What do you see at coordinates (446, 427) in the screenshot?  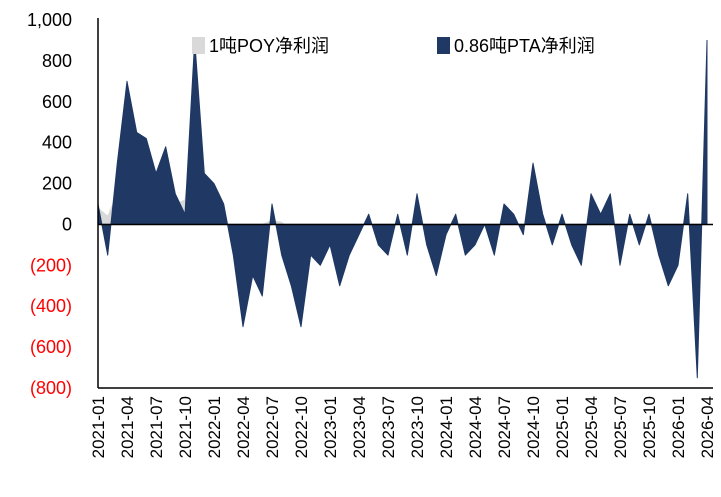 I see `x-tick-label: 2024-01` at bounding box center [446, 427].